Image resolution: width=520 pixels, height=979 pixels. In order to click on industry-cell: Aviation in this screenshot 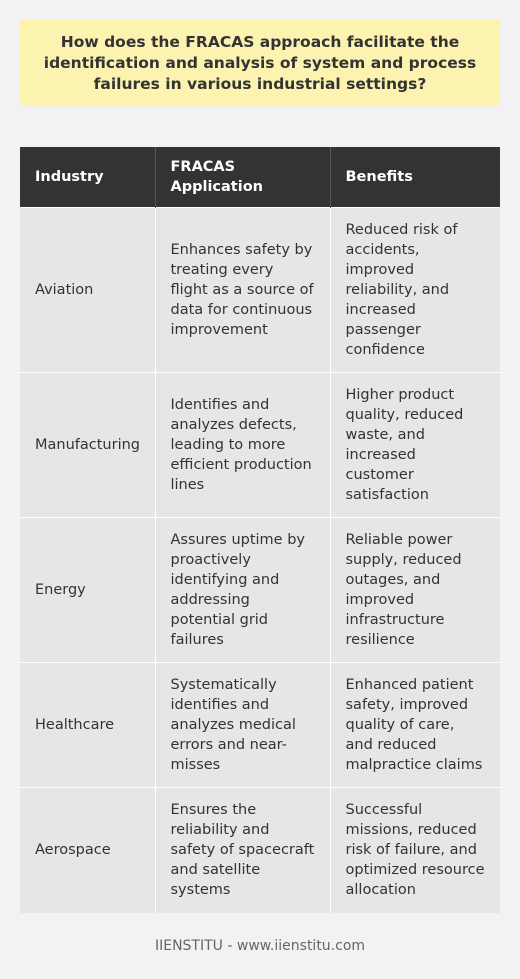, I will do `click(87, 290)`.